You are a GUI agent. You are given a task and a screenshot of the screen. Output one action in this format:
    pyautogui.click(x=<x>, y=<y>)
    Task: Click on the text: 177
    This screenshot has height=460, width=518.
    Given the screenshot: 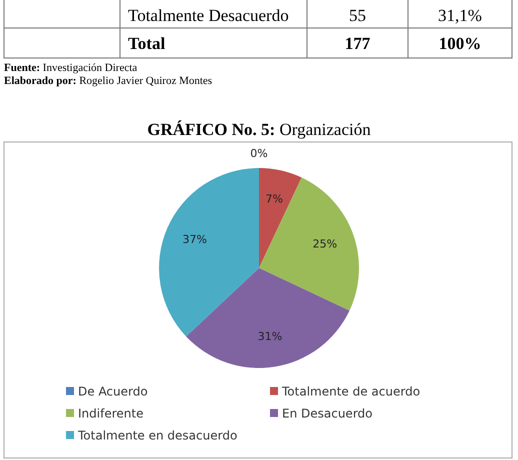 What is the action you would take?
    pyautogui.click(x=357, y=43)
    